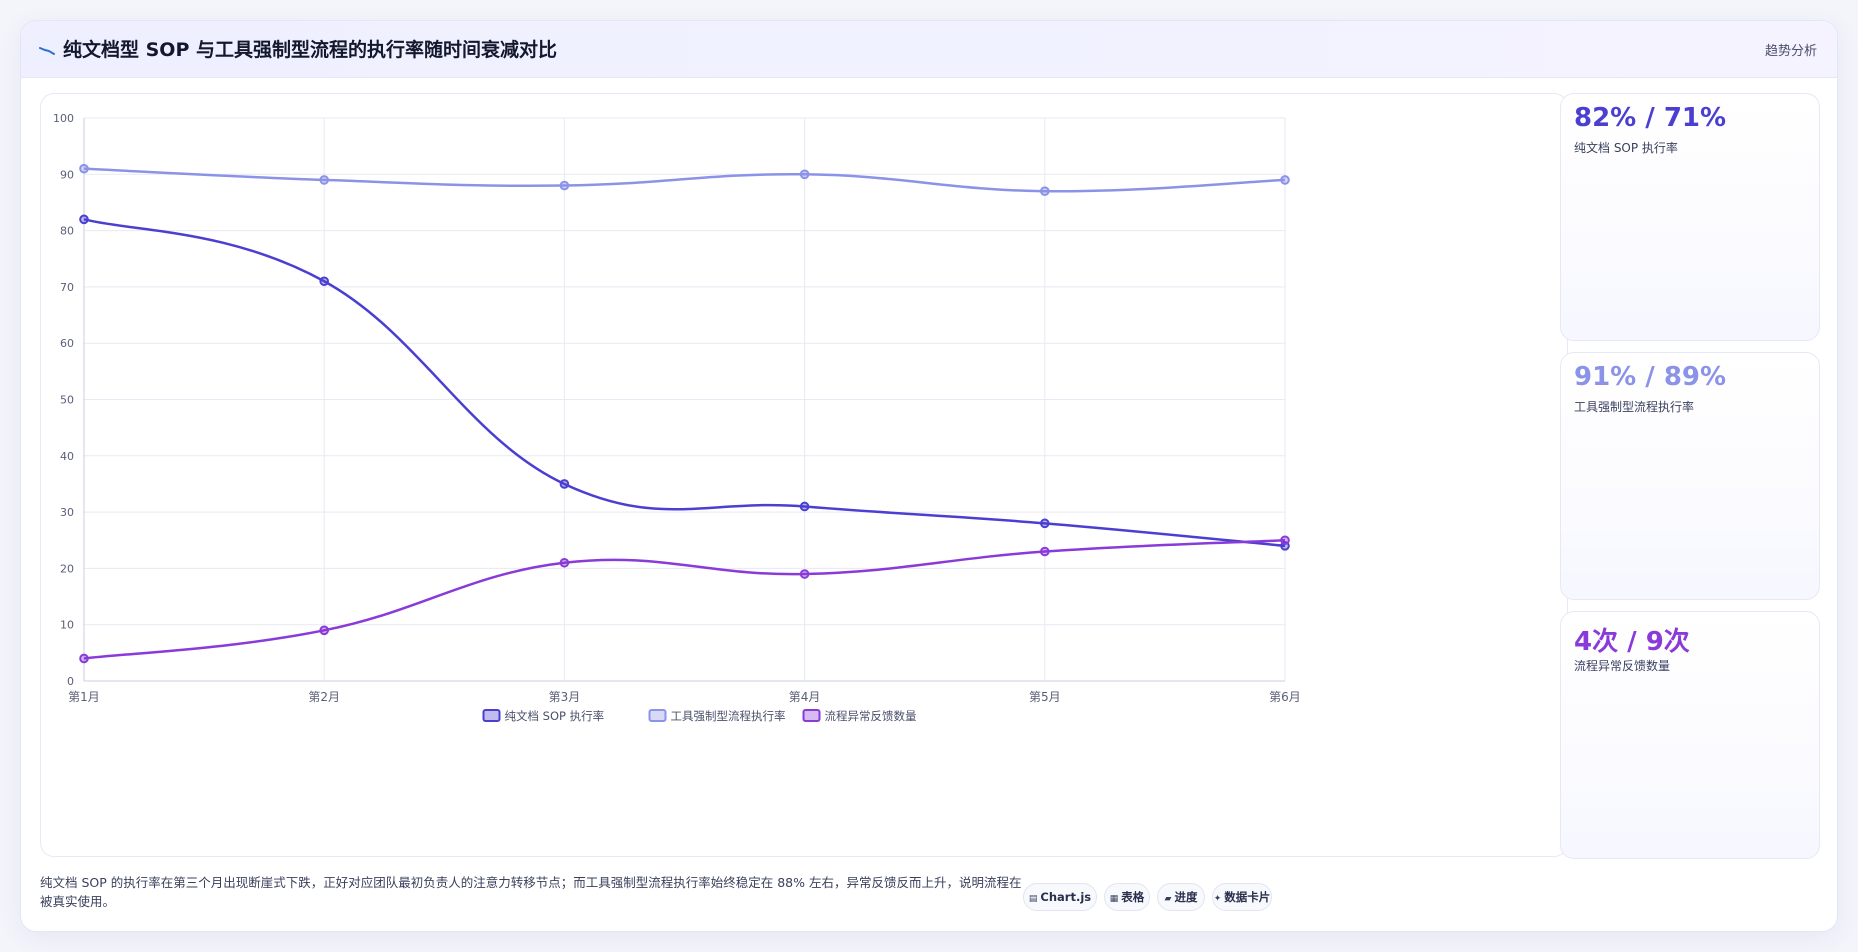  I want to click on badge-table: ▦ 表格, so click(1127, 897).